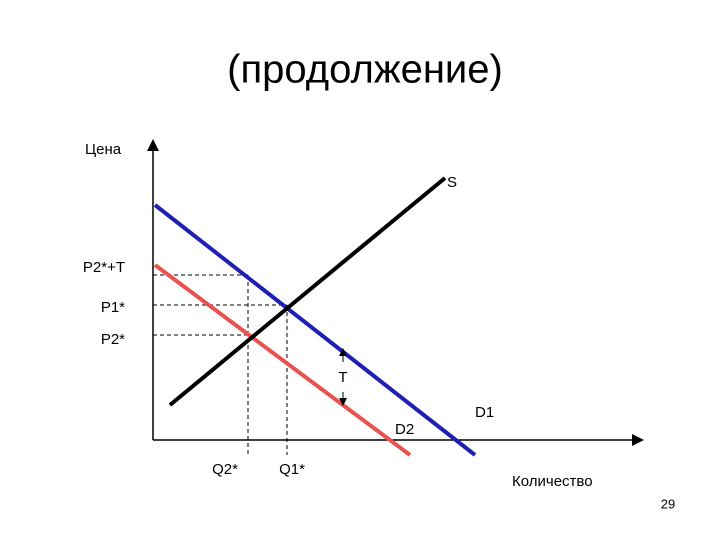  I want to click on price-label: P1*, so click(113, 307).